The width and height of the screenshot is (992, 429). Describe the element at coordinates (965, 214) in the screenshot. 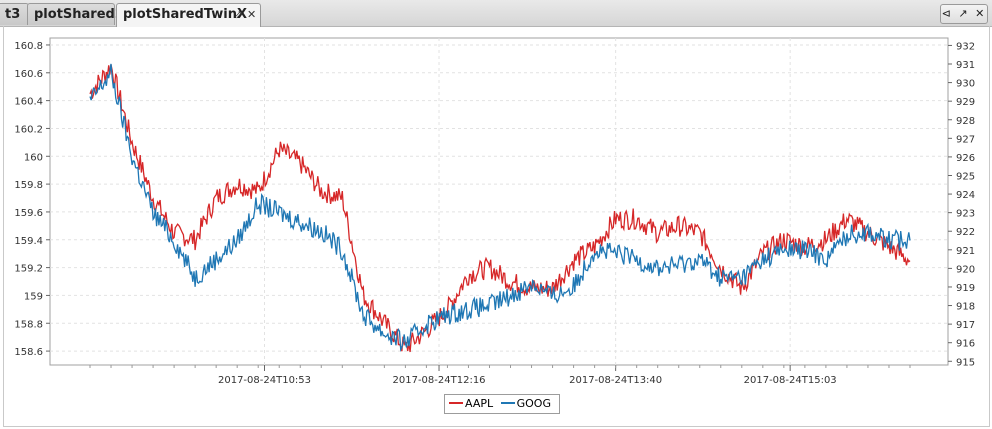

I see `y-right-tick-label: 923` at that location.